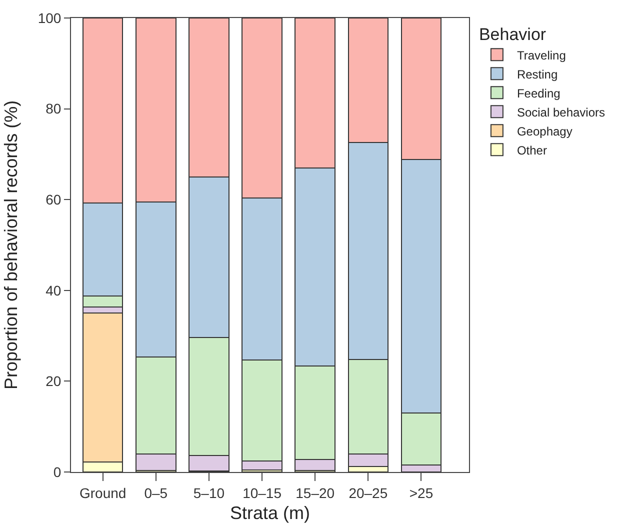  Describe the element at coordinates (57, 472) in the screenshot. I see `y-tick-label: 0` at that location.